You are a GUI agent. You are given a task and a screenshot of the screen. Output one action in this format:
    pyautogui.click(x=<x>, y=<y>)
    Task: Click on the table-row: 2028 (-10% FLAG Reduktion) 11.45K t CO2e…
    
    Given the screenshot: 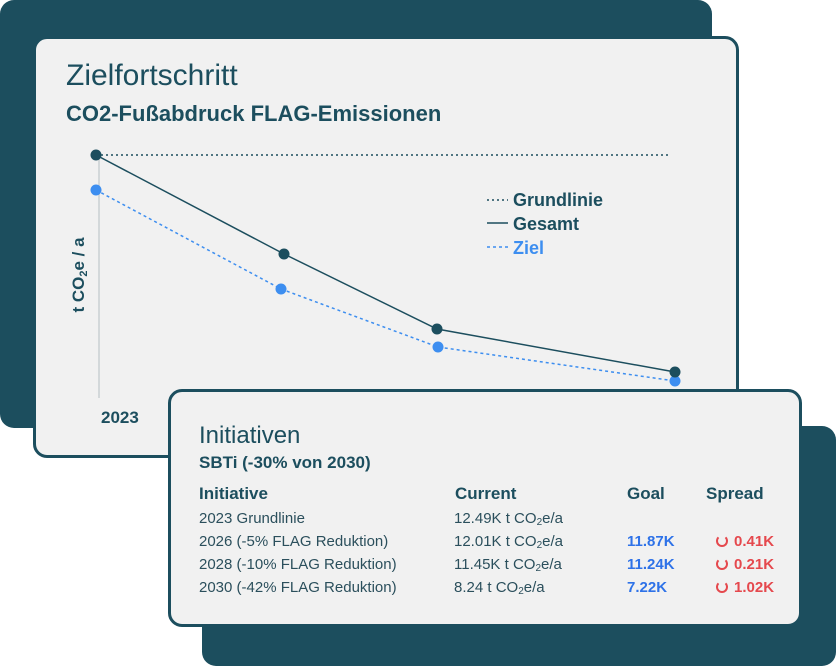 What is the action you would take?
    pyautogui.click(x=485, y=567)
    